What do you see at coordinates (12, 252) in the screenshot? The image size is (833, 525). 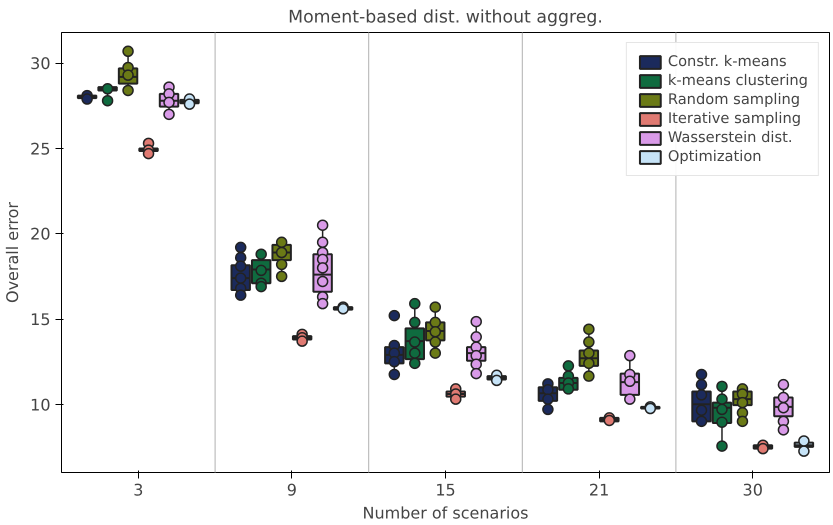 I see `y-axis-title: Overall error` at bounding box center [12, 252].